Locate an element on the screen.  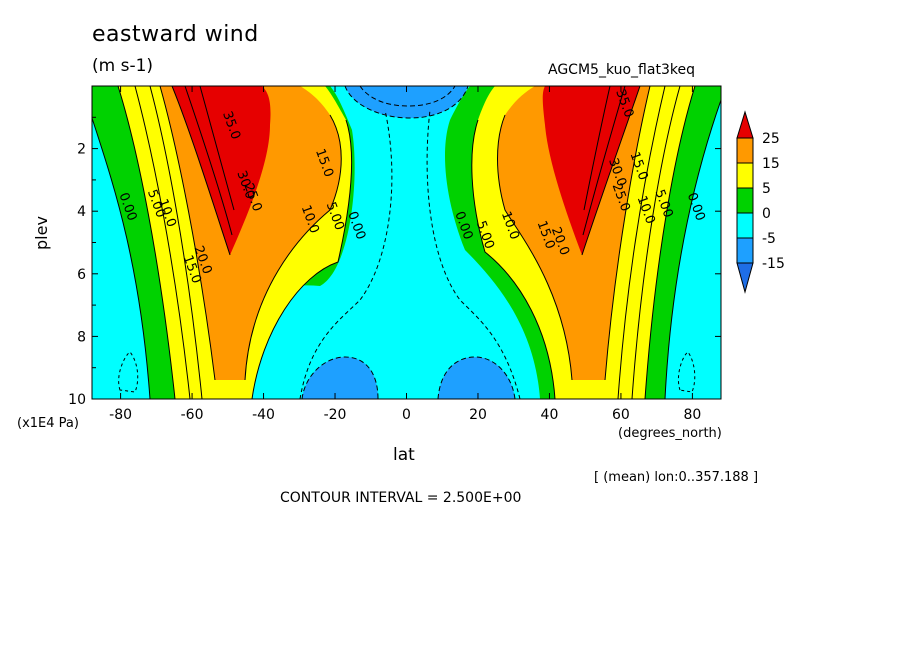
x-tick-label: 60 is located at coordinates (621, 415).